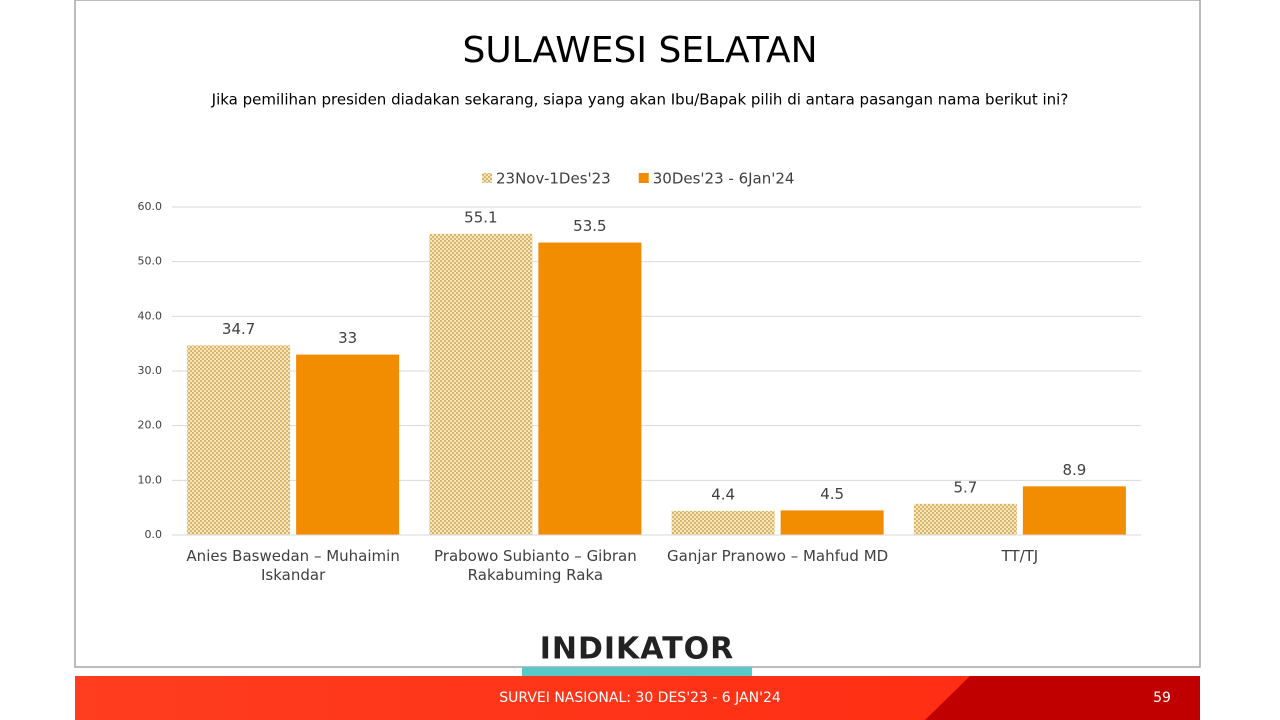  Describe the element at coordinates (154, 534) in the screenshot. I see `y-tick-label: 0.0` at that location.